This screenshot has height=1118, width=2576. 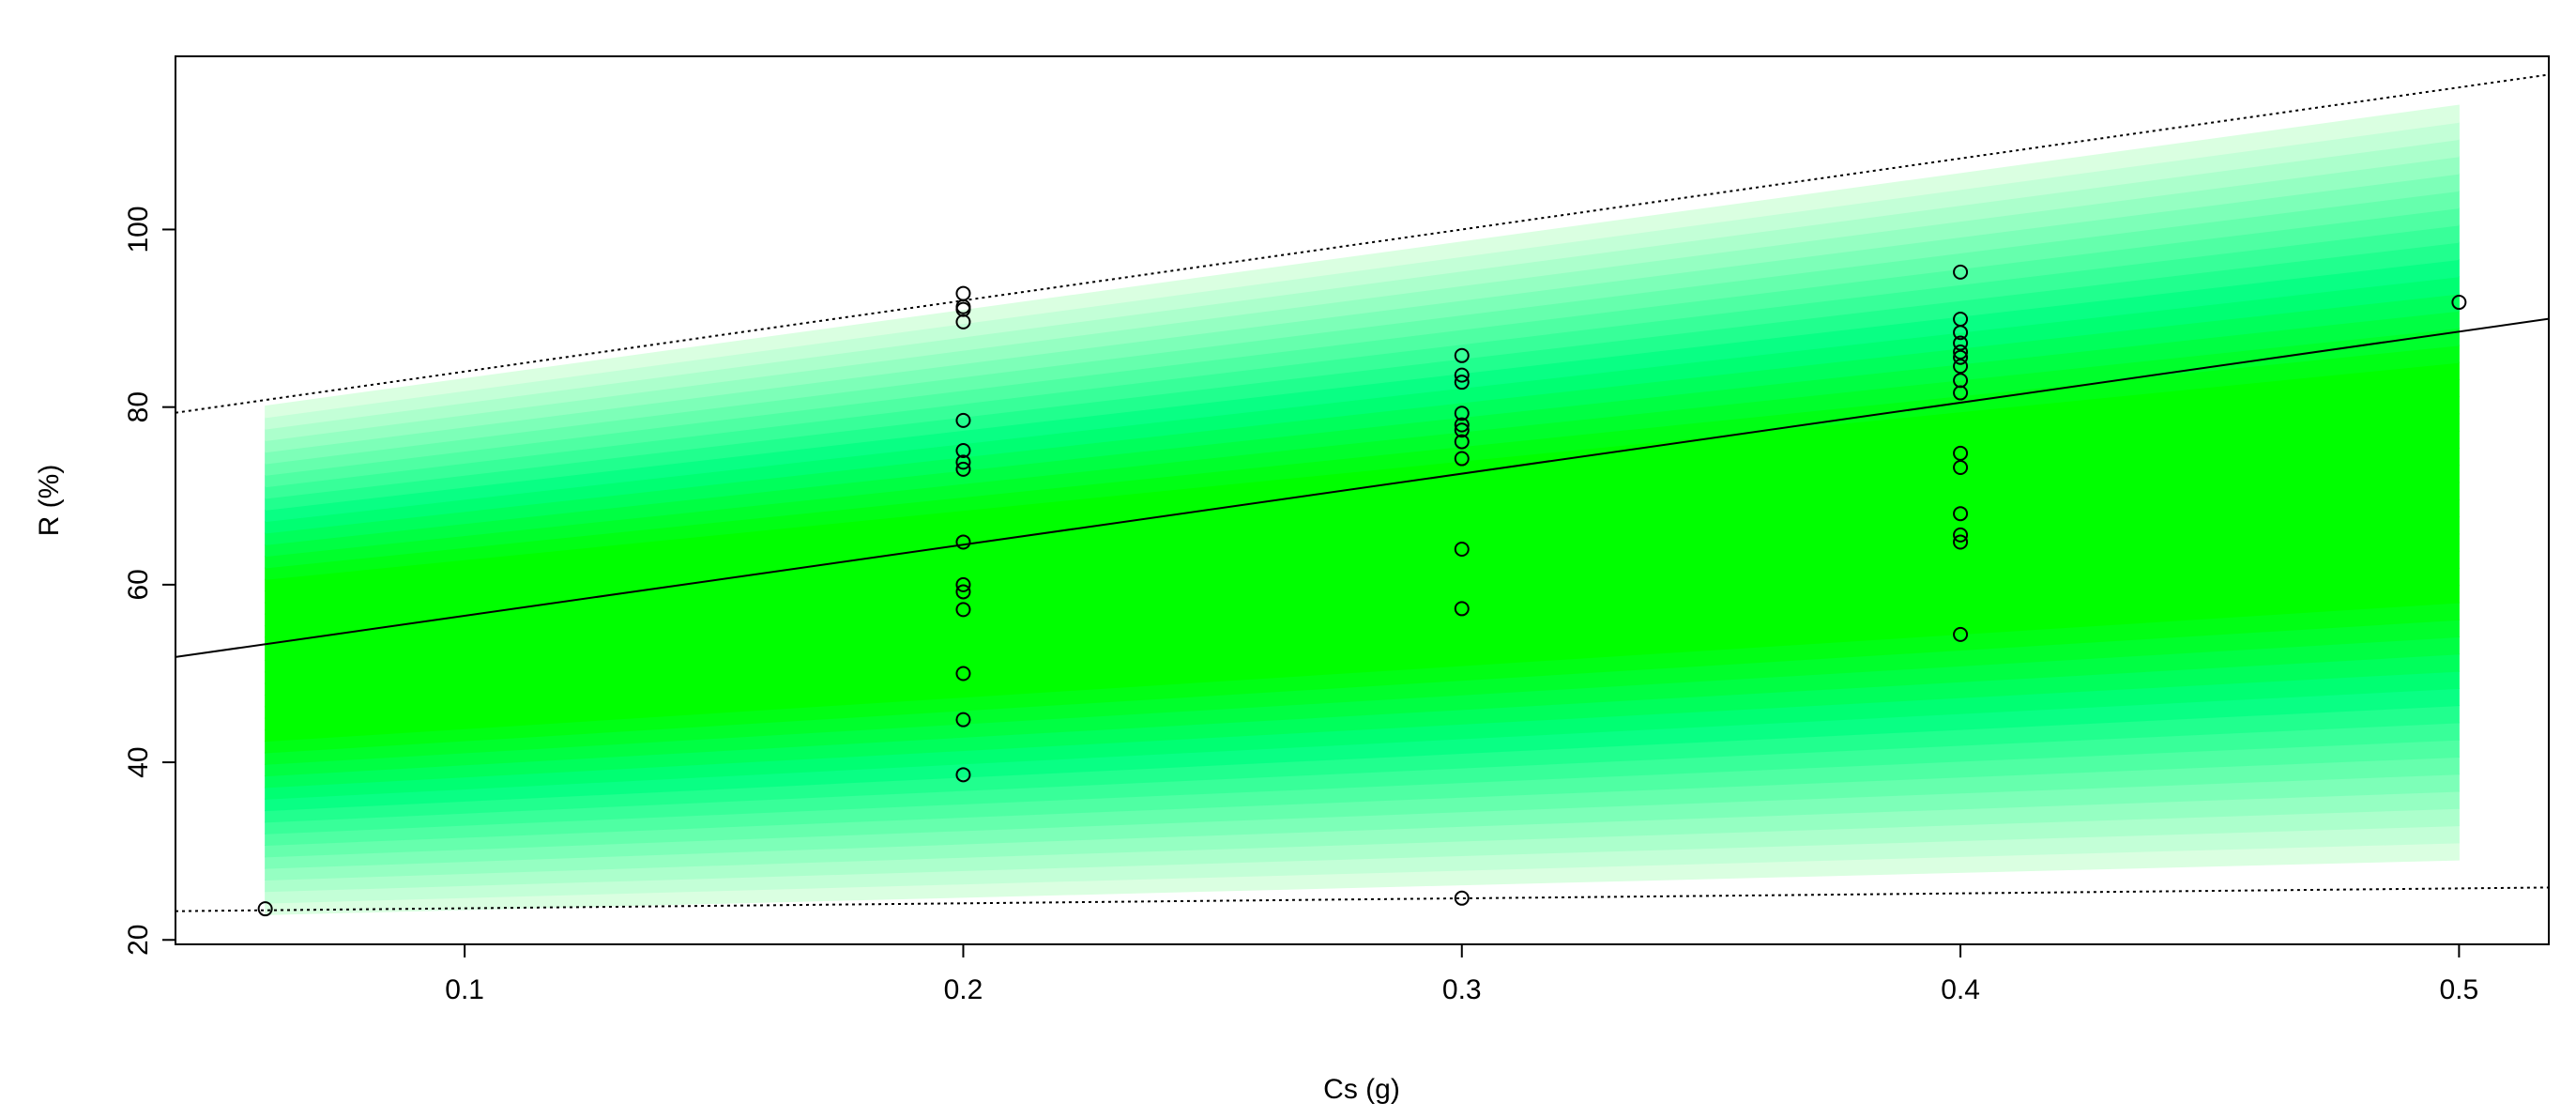 What do you see at coordinates (138, 584) in the screenshot?
I see `y-tick-label: 60` at bounding box center [138, 584].